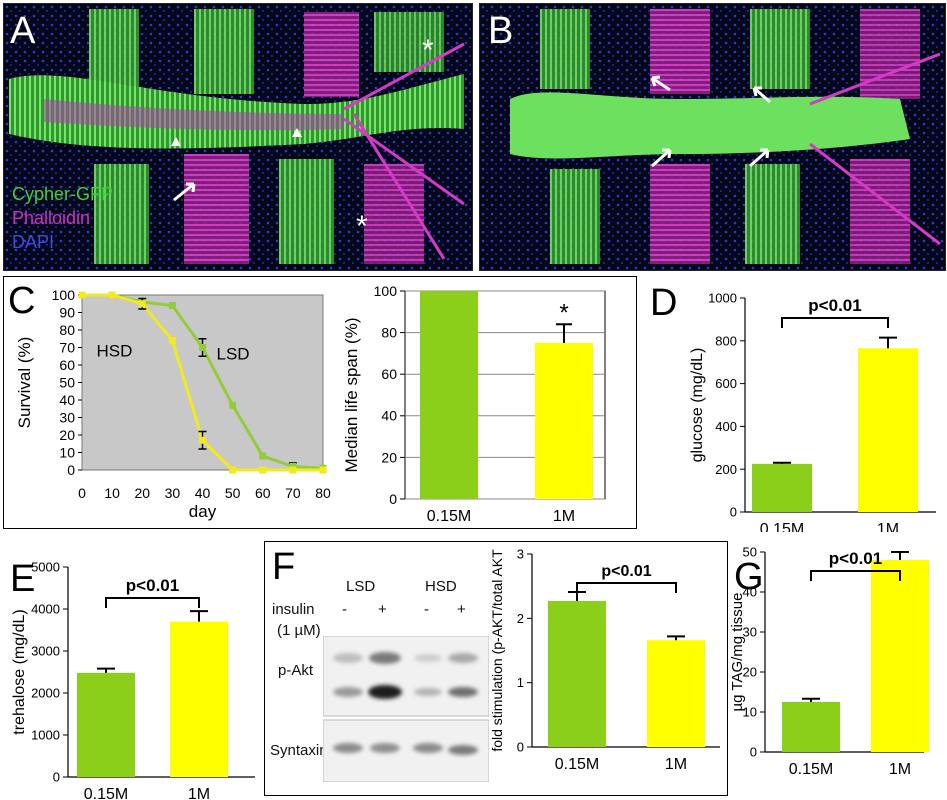 The image size is (947, 800). Describe the element at coordinates (51, 218) in the screenshot. I see `legend-phalloidin: Phalloidin` at that location.